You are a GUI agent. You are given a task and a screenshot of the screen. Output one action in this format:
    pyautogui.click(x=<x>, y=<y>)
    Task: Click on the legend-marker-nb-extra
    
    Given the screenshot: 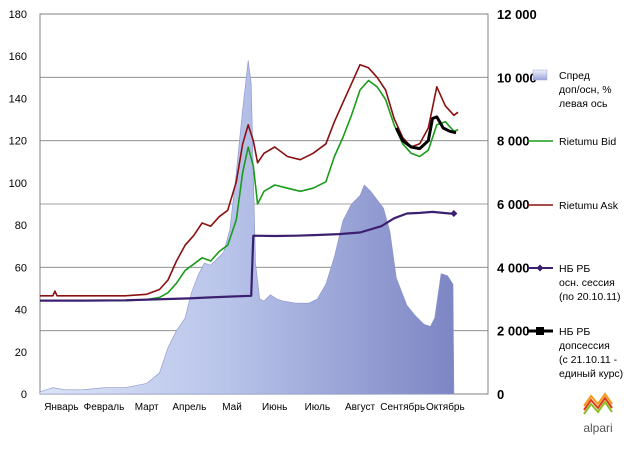 What is the action you would take?
    pyautogui.click(x=540, y=331)
    